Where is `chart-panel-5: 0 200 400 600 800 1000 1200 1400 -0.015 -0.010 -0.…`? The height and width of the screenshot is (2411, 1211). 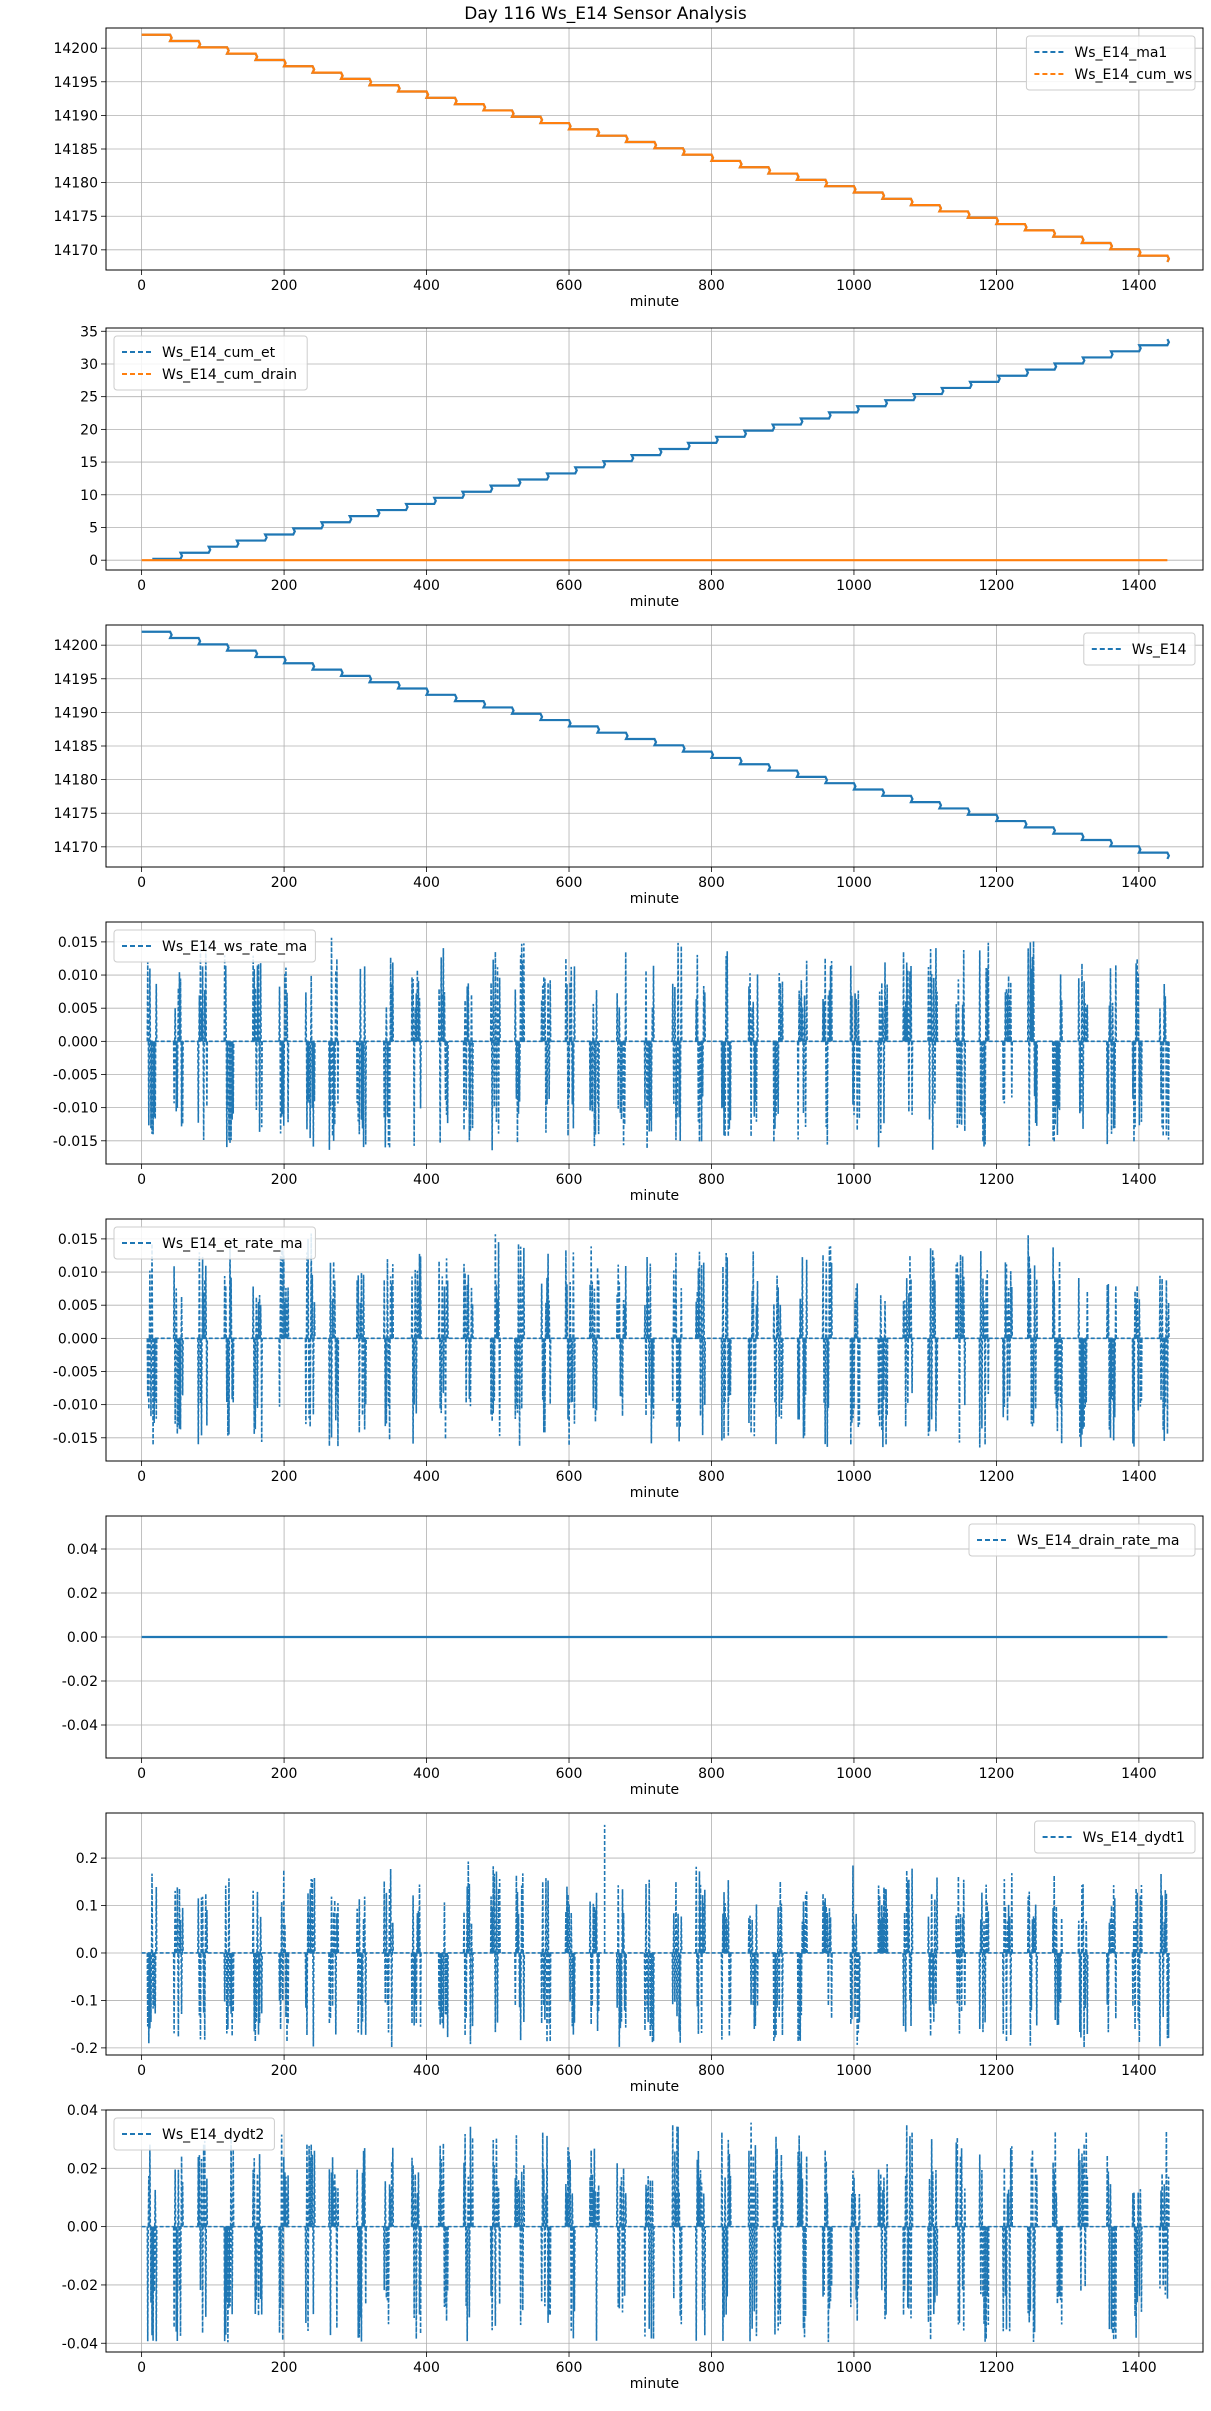 chart-panel-5: 0 200 400 600 800 1000 1200 1400 -0.015 -0.010 -0.… is located at coordinates (628, 1359).